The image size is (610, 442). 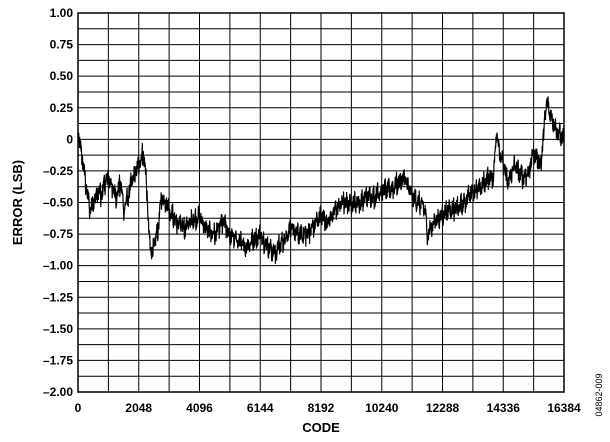 What do you see at coordinates (17, 202) in the screenshot?
I see `y-axis-title: ERROR (LSB)` at bounding box center [17, 202].